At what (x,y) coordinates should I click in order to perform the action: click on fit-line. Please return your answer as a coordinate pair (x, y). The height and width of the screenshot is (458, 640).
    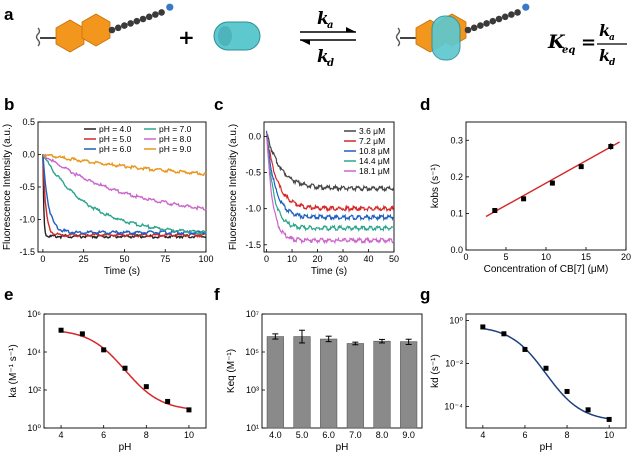
    Looking at the image, I should click on (552, 179).